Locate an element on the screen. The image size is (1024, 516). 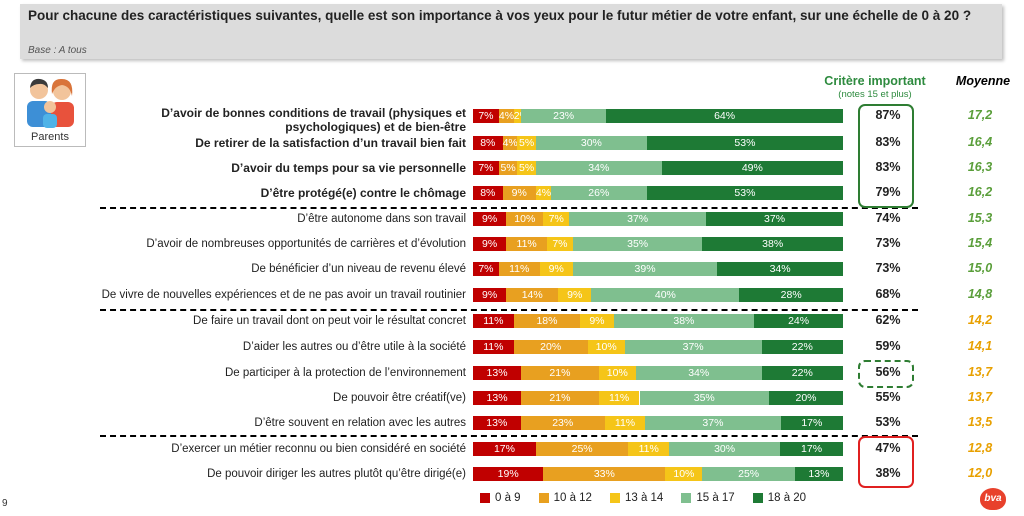
legend-label: 18 à 20 is located at coordinates (787, 498).